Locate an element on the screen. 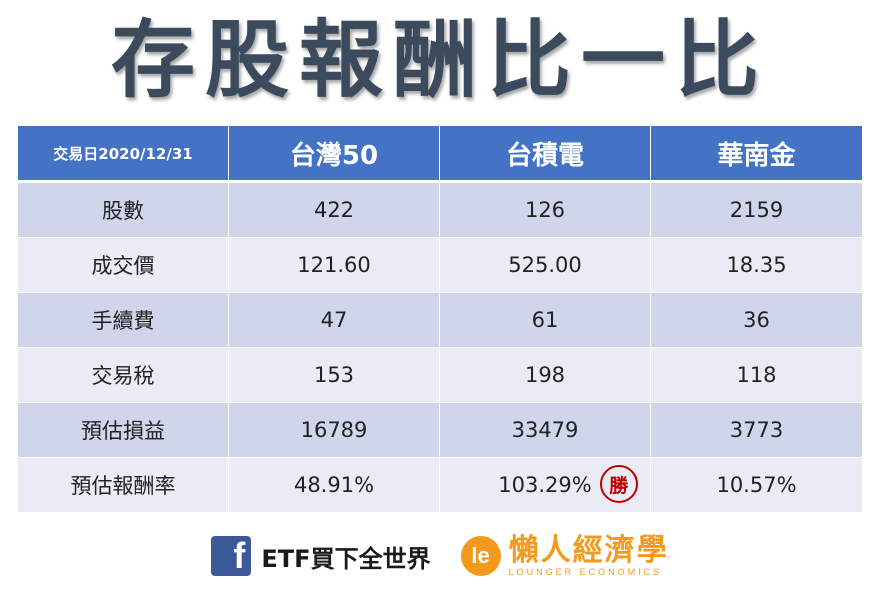 Image resolution: width=880 pixels, height=594 pixels. table-cell: 10.57% is located at coordinates (756, 485).